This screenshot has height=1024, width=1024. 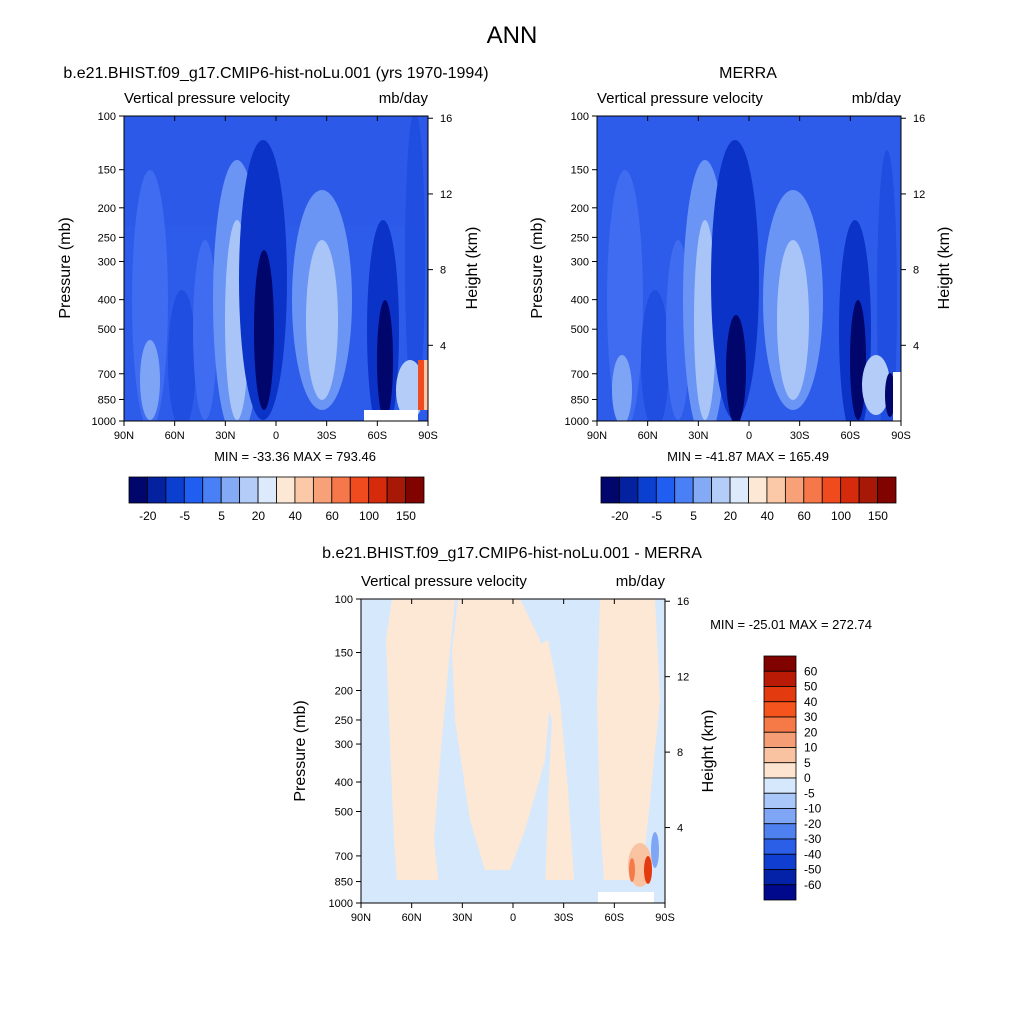 I want to click on panel-merra-stats: MIN = -41.87 MAX = 165.49, so click(x=748, y=456).